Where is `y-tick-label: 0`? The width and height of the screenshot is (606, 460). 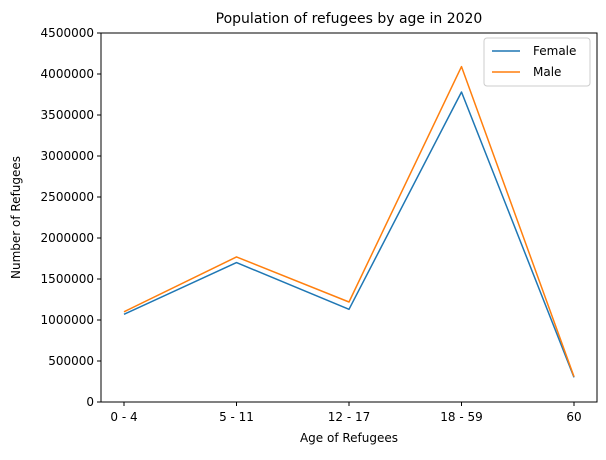 y-tick-label: 0 is located at coordinates (90, 402).